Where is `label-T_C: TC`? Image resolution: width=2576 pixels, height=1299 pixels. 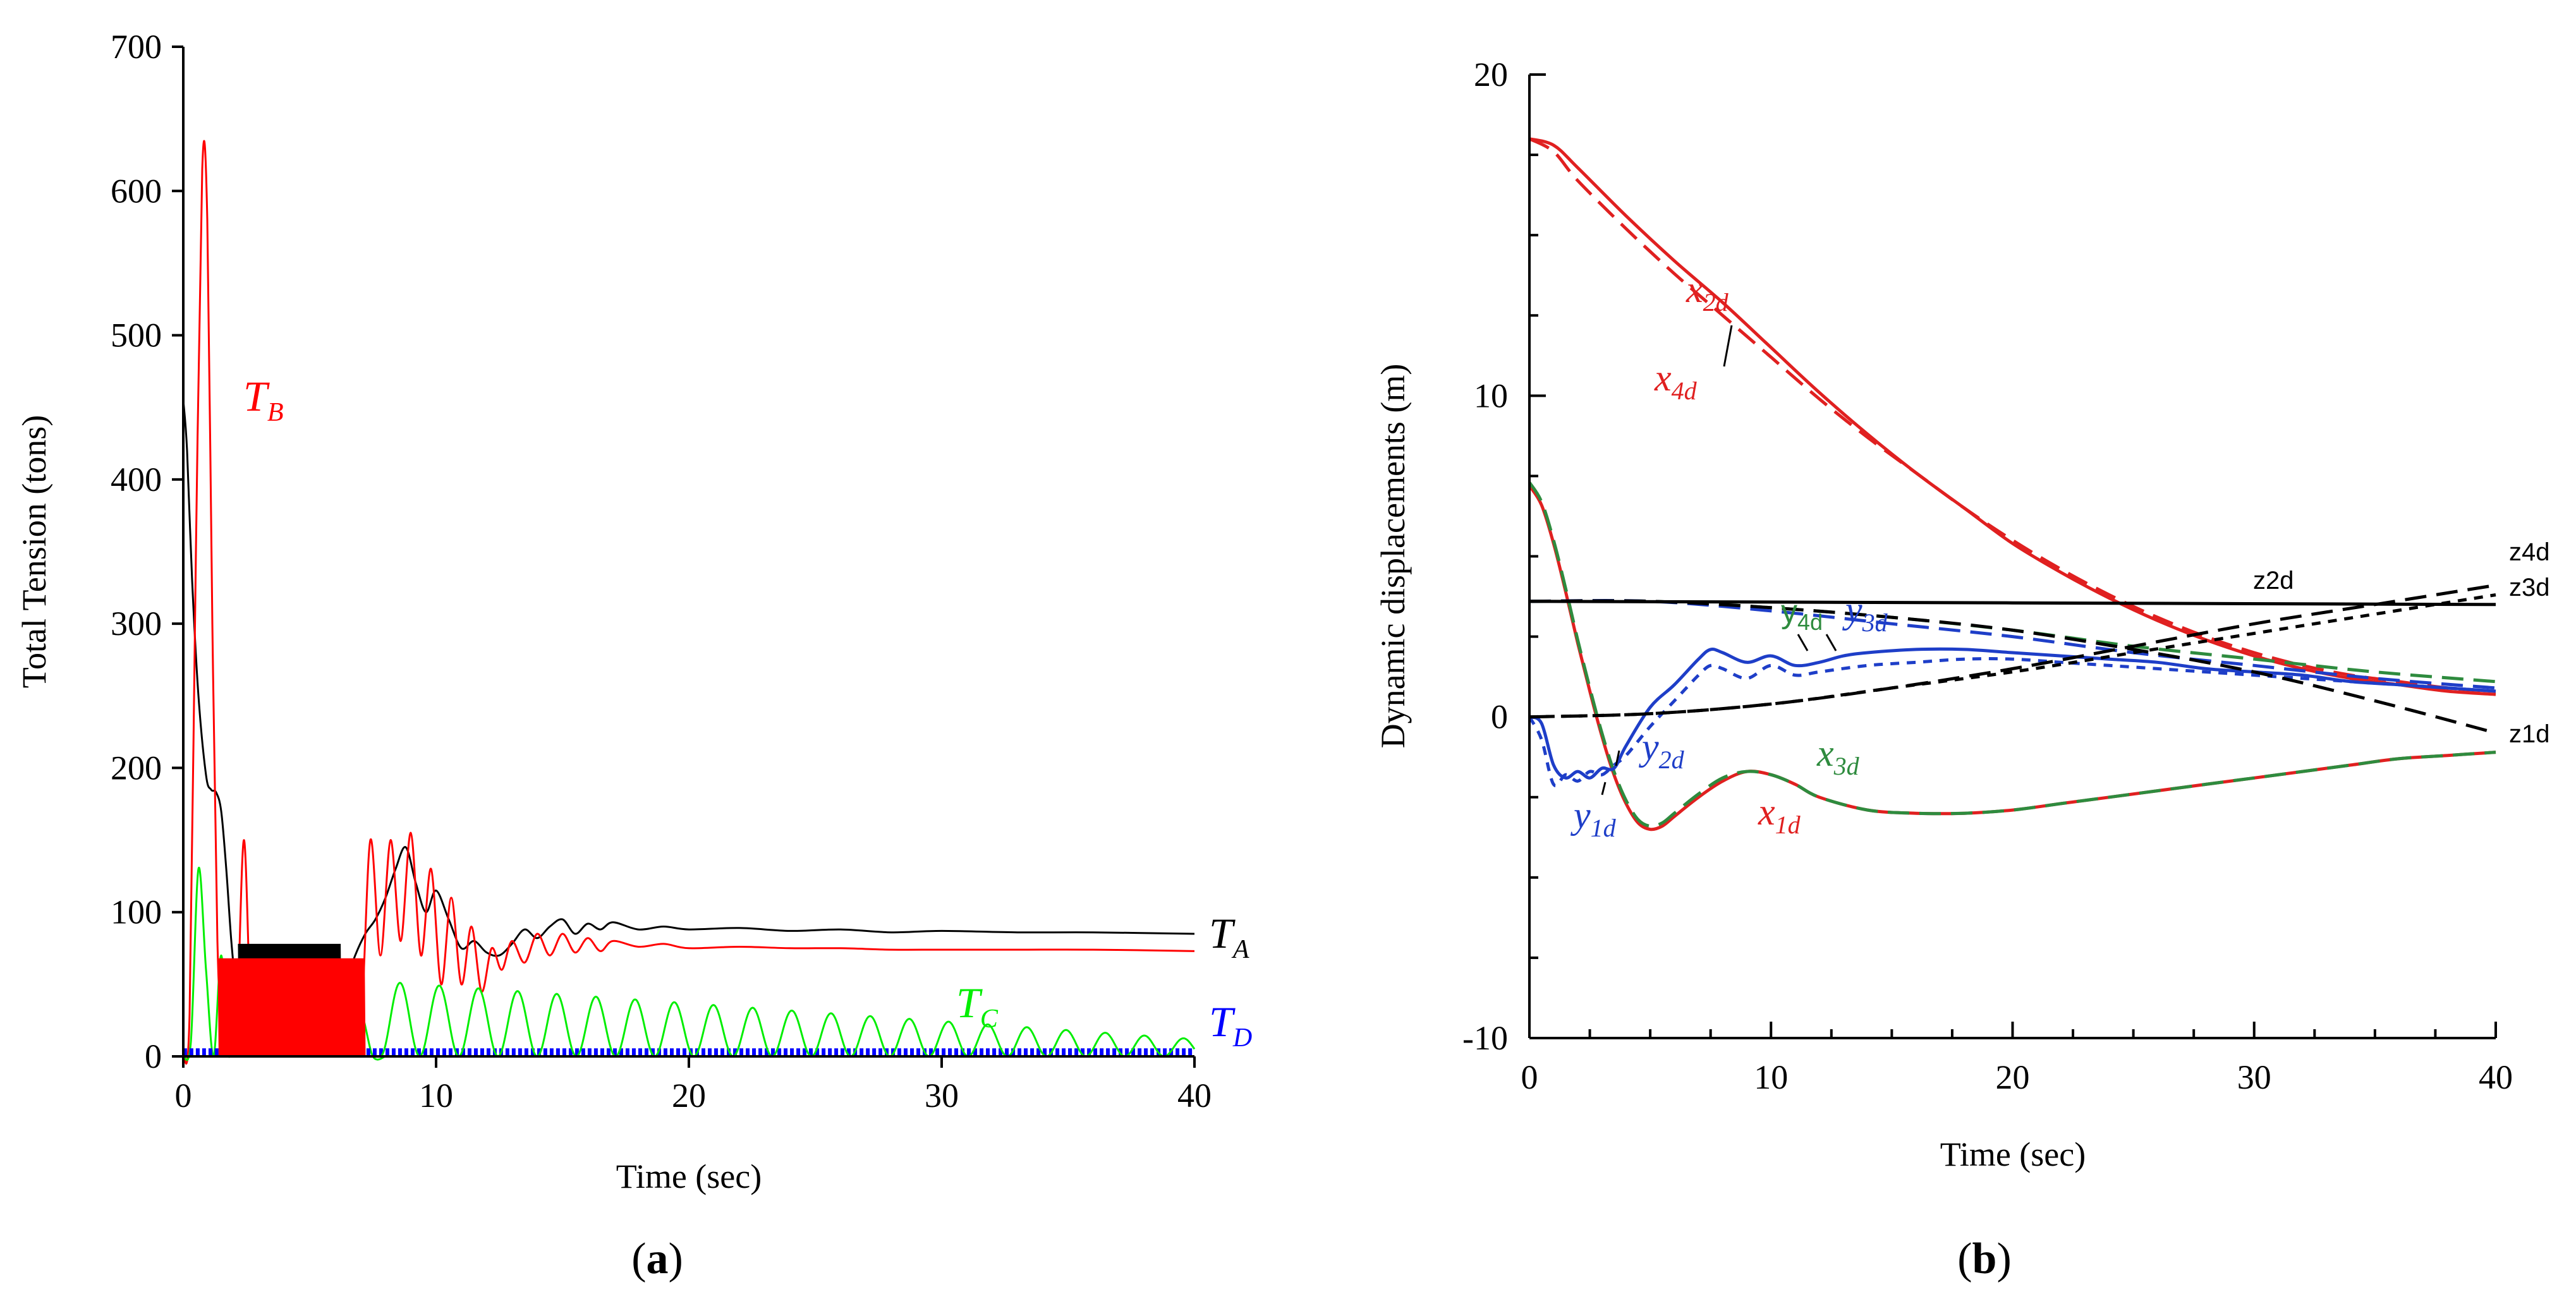
label-T_C: TC is located at coordinates (978, 1006).